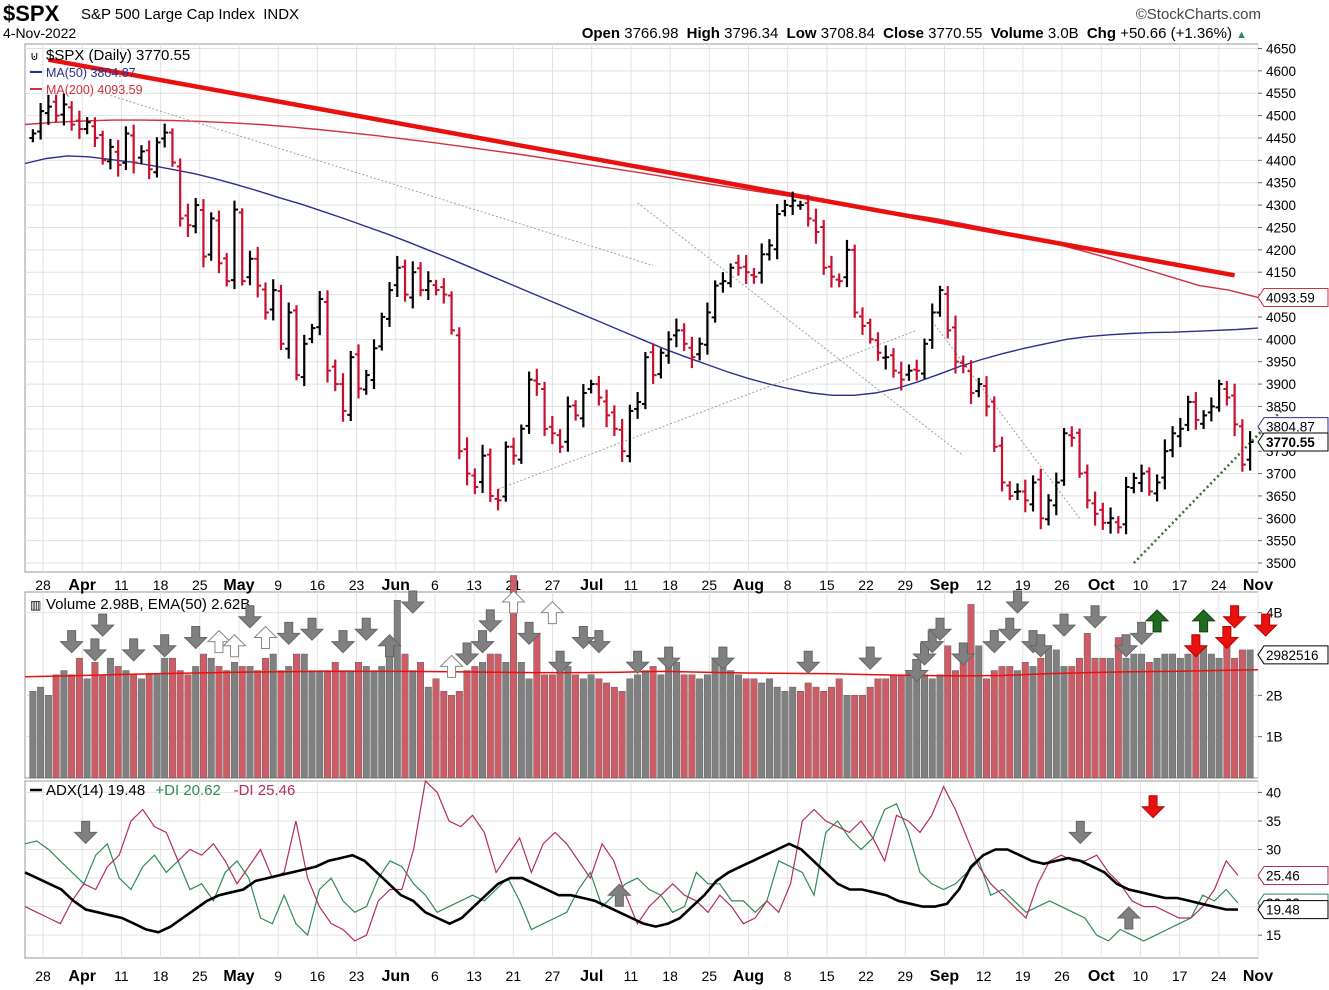 The height and width of the screenshot is (990, 1329). What do you see at coordinates (1281, 250) in the screenshot?
I see `y-tick-label: 4200` at bounding box center [1281, 250].